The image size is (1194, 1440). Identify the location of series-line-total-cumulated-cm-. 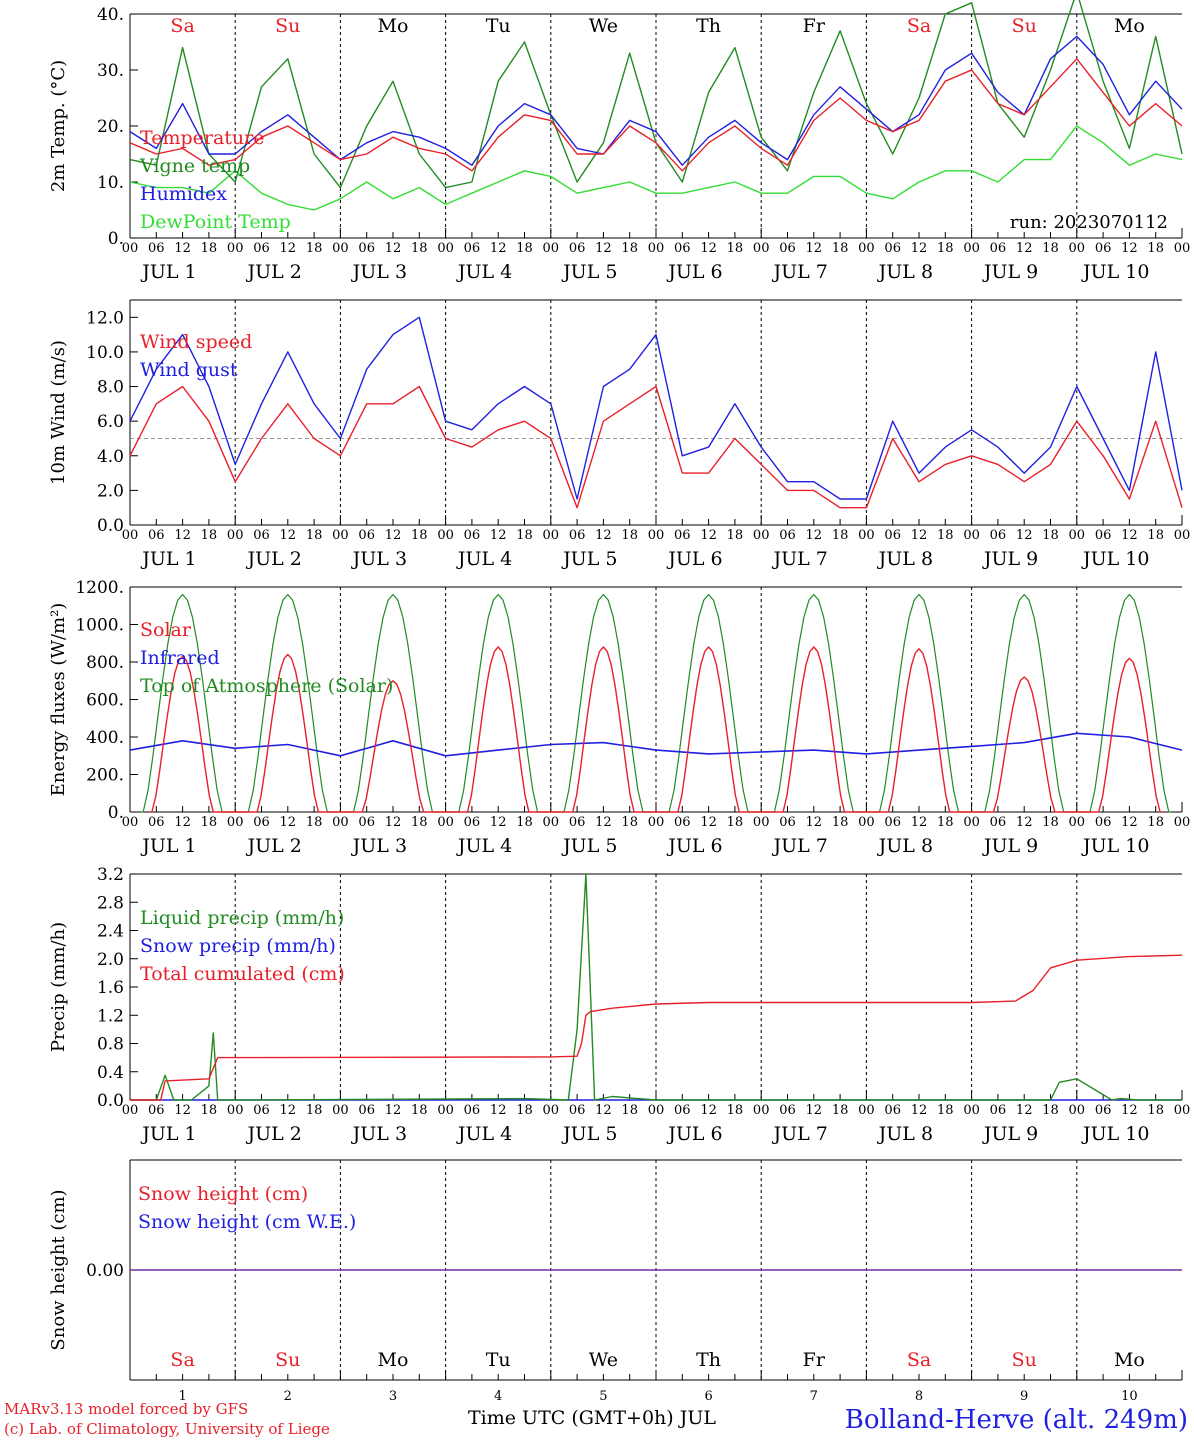
(656, 1027).